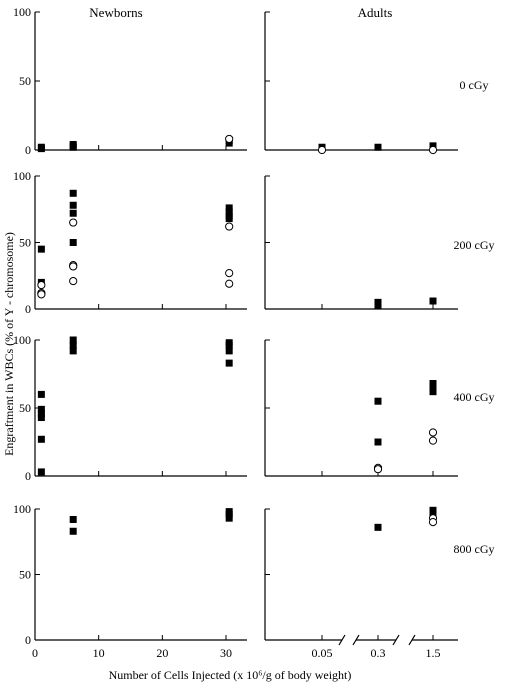  What do you see at coordinates (361, 408) in the screenshot?
I see `panel-adults-400cGy` at bounding box center [361, 408].